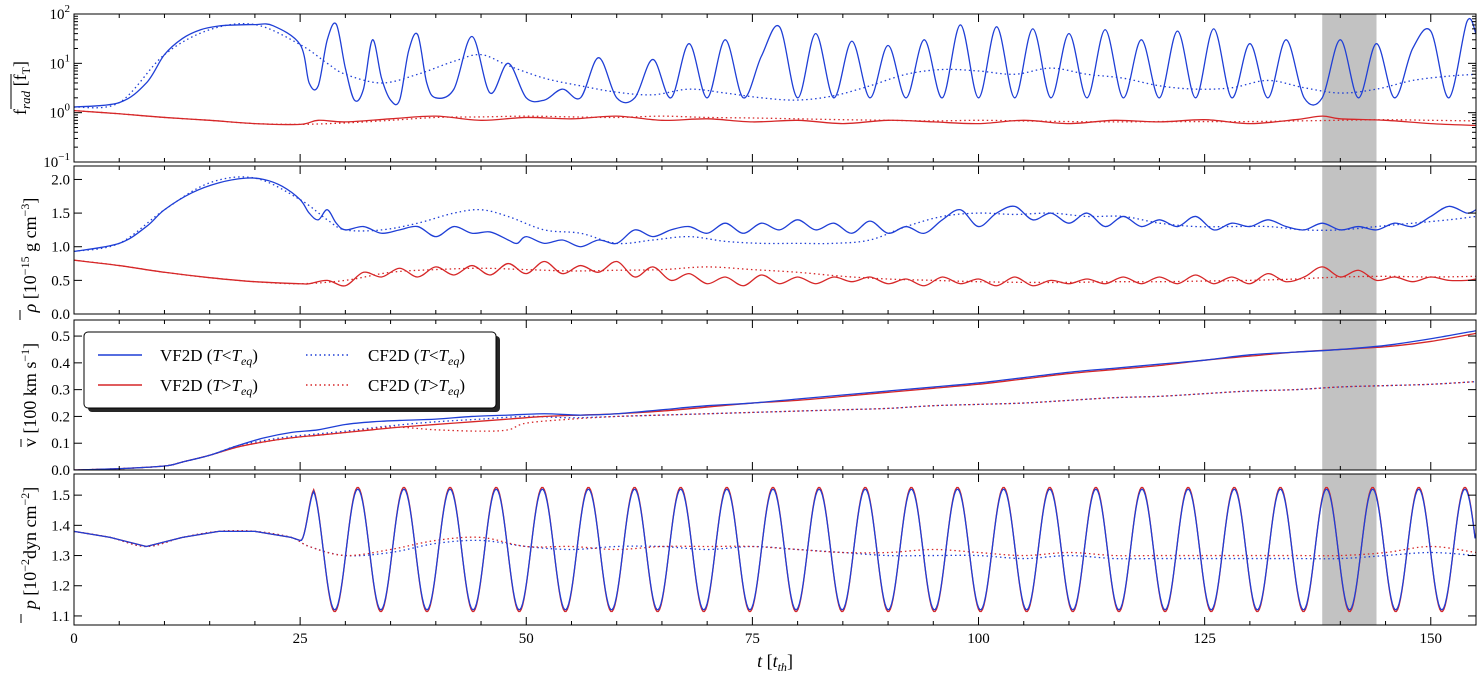  Describe the element at coordinates (752, 639) in the screenshot. I see `xtick-label: 75` at that location.